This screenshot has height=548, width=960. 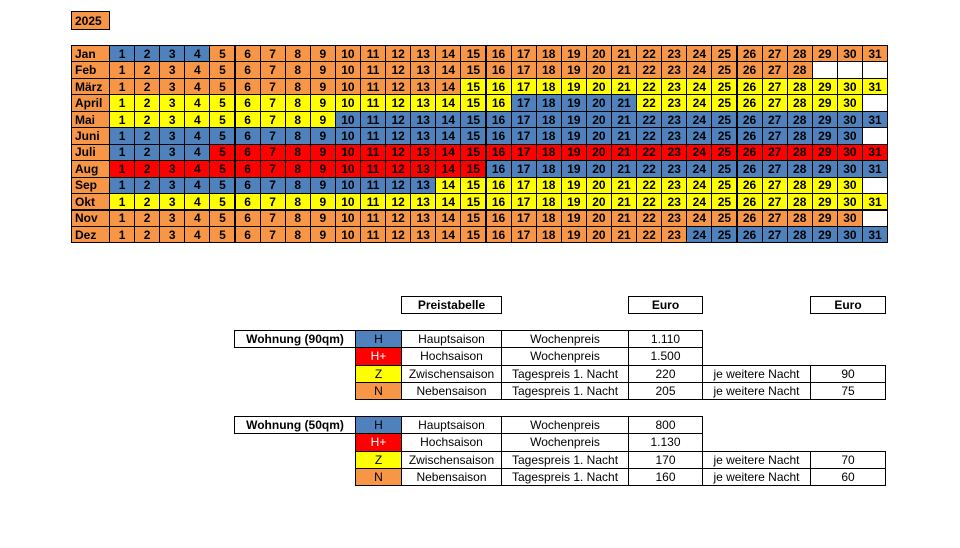 I want to click on price: 205, so click(x=665, y=391).